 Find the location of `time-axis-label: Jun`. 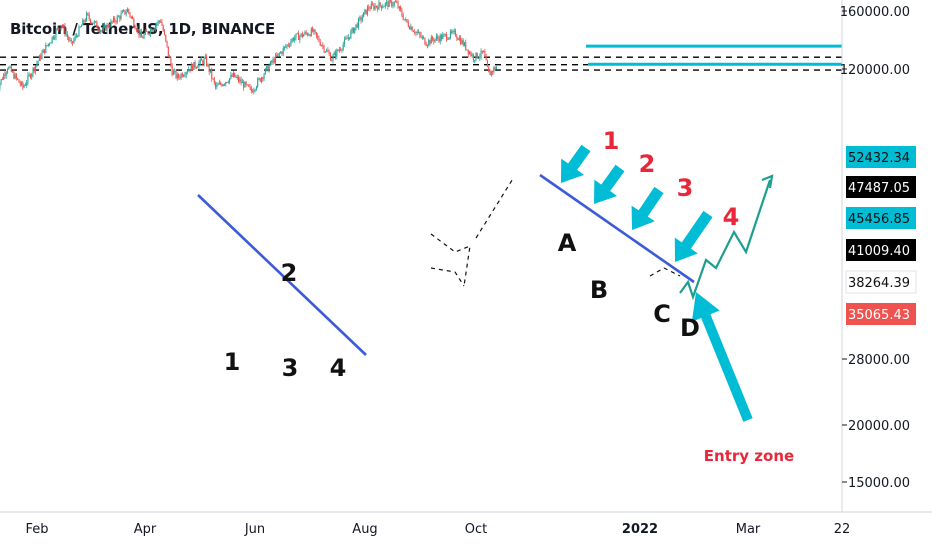

time-axis-label: Jun is located at coordinates (254, 529).